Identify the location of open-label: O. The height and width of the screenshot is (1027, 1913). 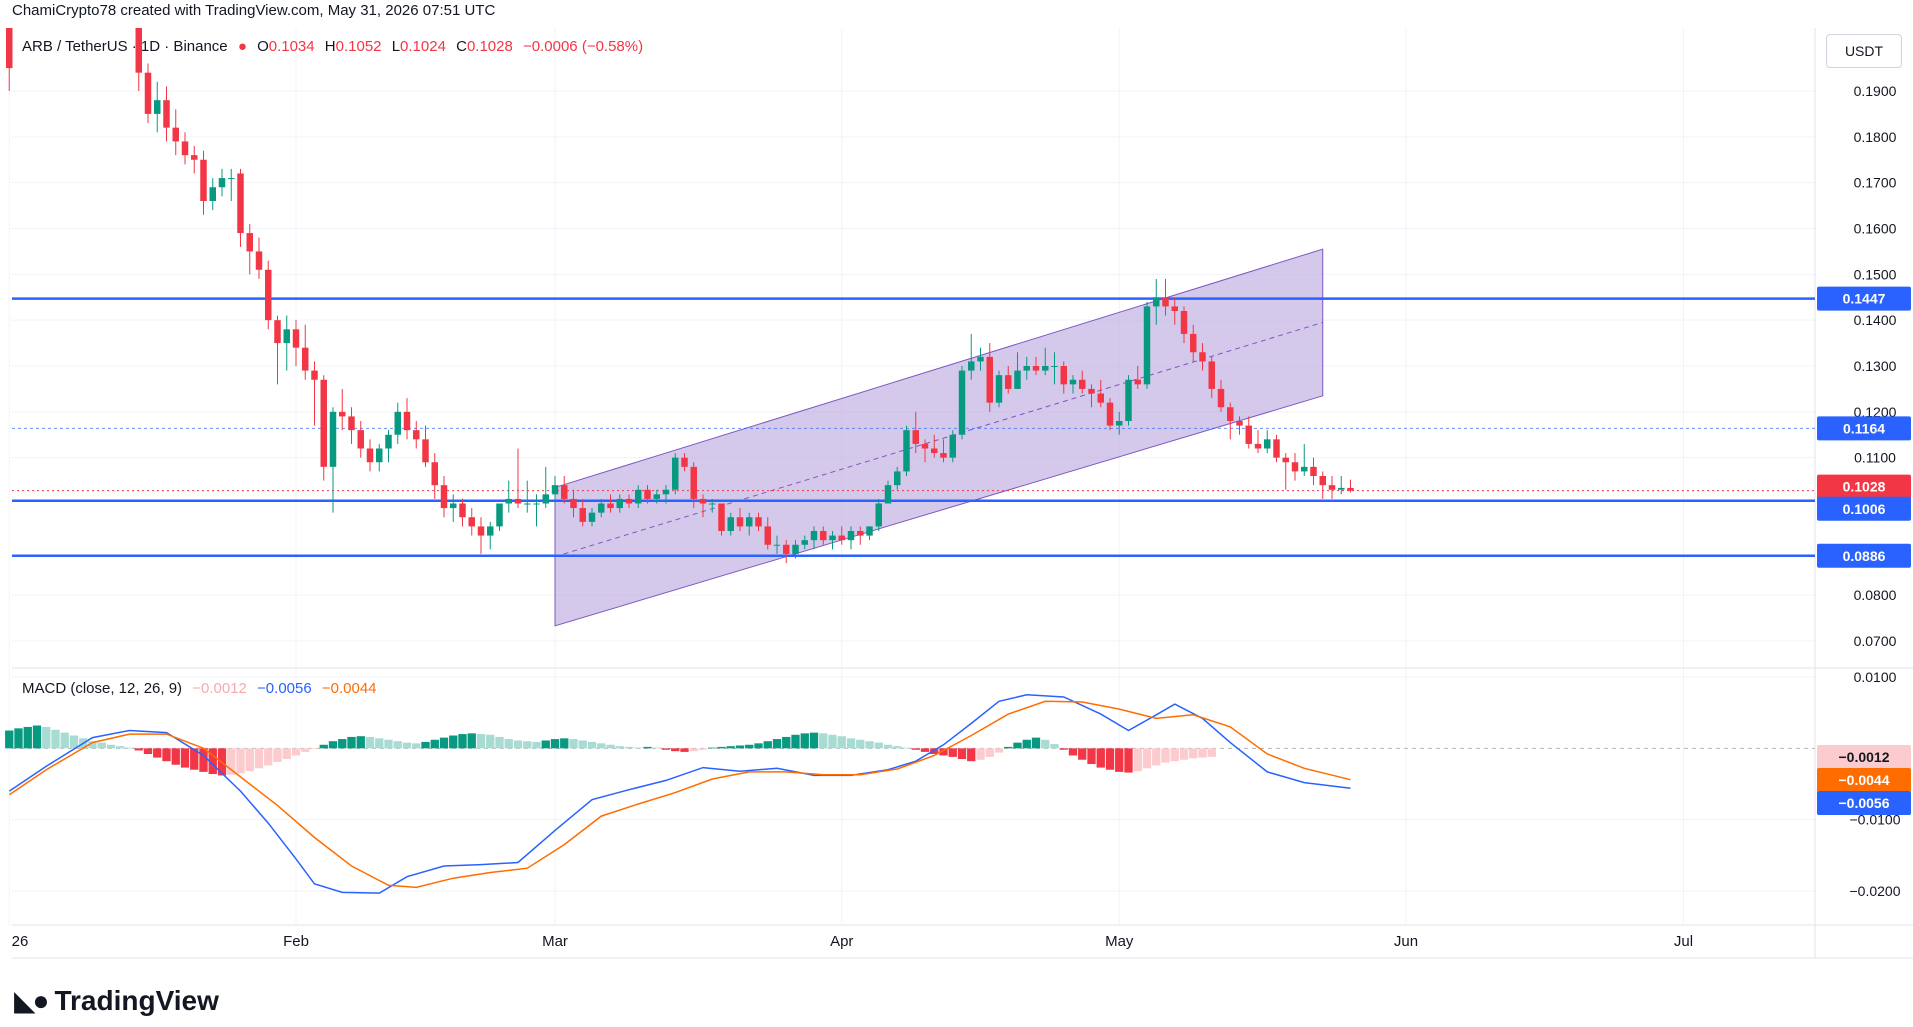
(263, 46).